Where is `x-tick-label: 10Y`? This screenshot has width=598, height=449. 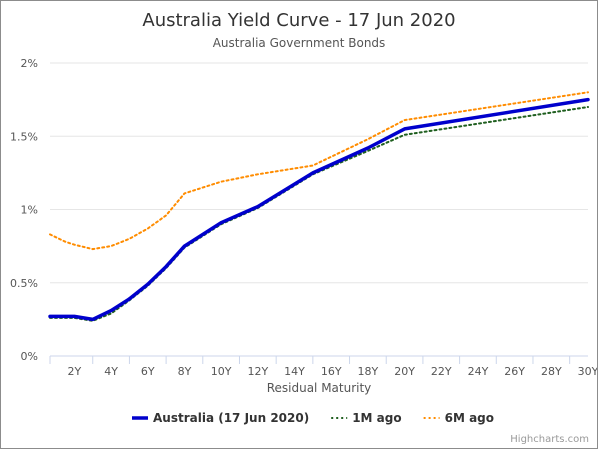
x-tick-label: 10Y is located at coordinates (221, 371).